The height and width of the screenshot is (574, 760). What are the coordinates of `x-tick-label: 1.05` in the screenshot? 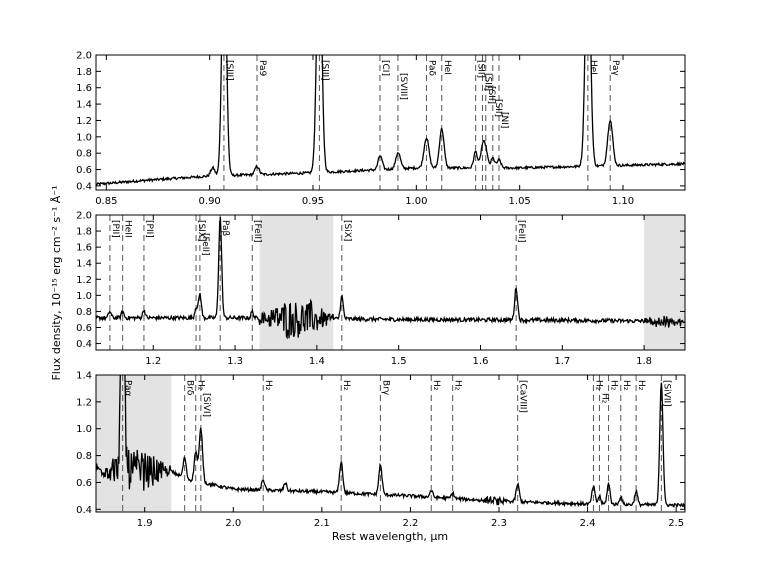 It's located at (520, 201).